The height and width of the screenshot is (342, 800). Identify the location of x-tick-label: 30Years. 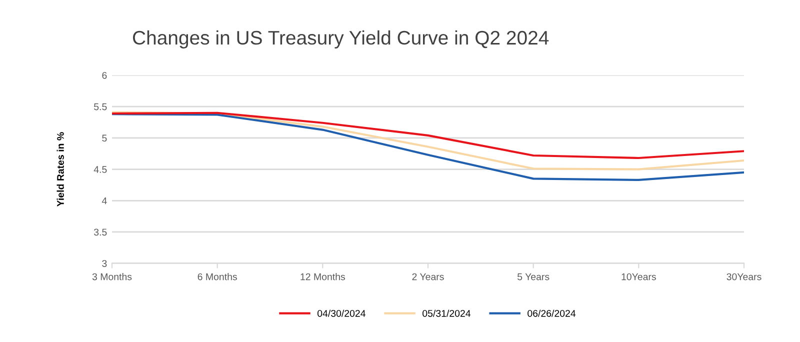
(744, 276).